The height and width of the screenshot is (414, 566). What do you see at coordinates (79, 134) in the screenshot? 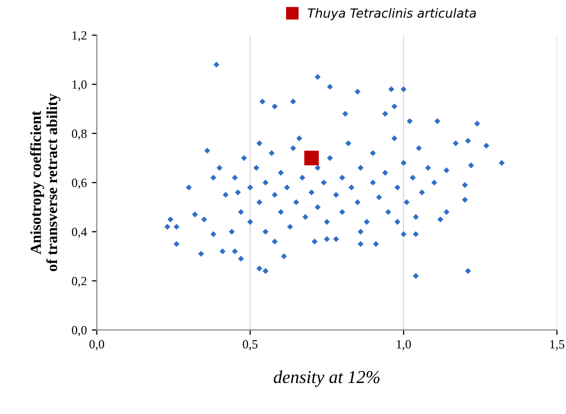
I see `y-tick-label: 0,8` at bounding box center [79, 134].